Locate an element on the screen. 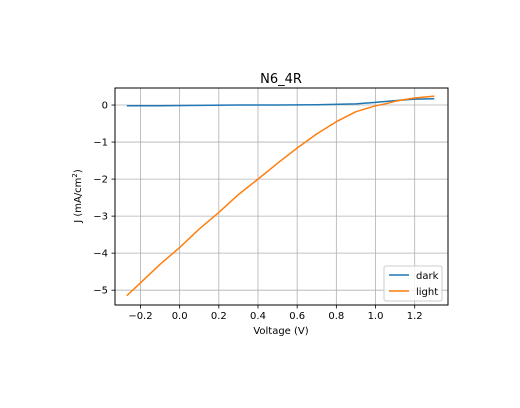 The height and width of the screenshot is (408, 520). y-axis-label-close: ) is located at coordinates (78, 171).